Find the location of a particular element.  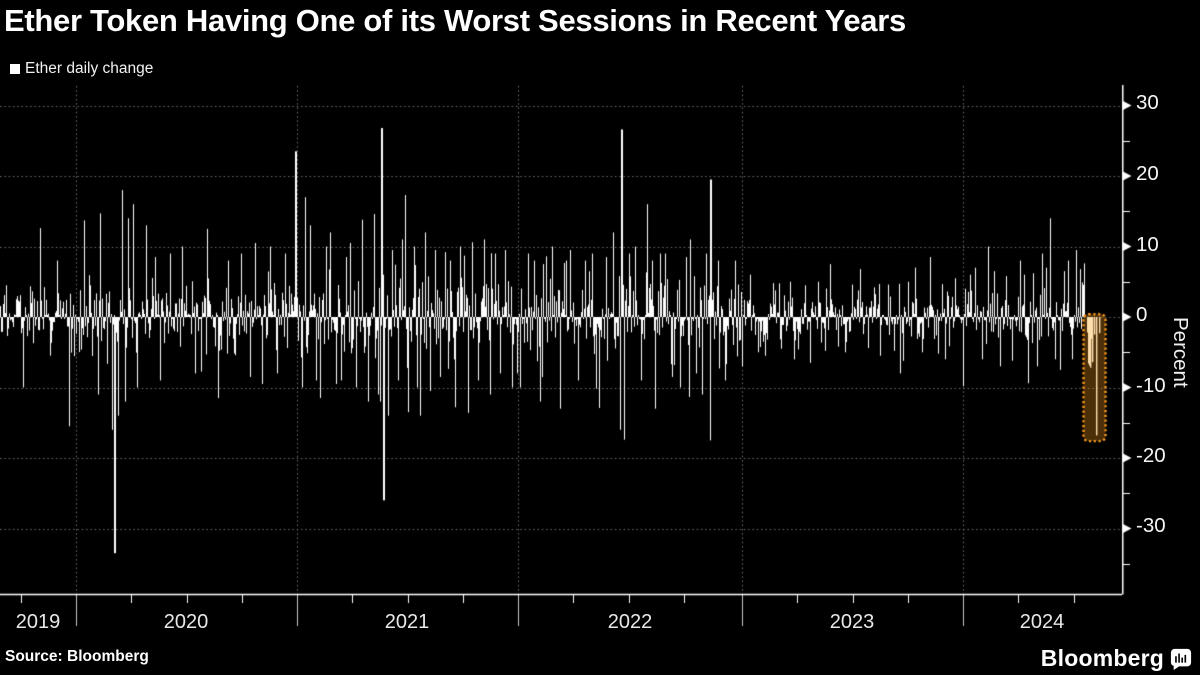

y-axis-tick-label: -10 is located at coordinates (1151, 385).